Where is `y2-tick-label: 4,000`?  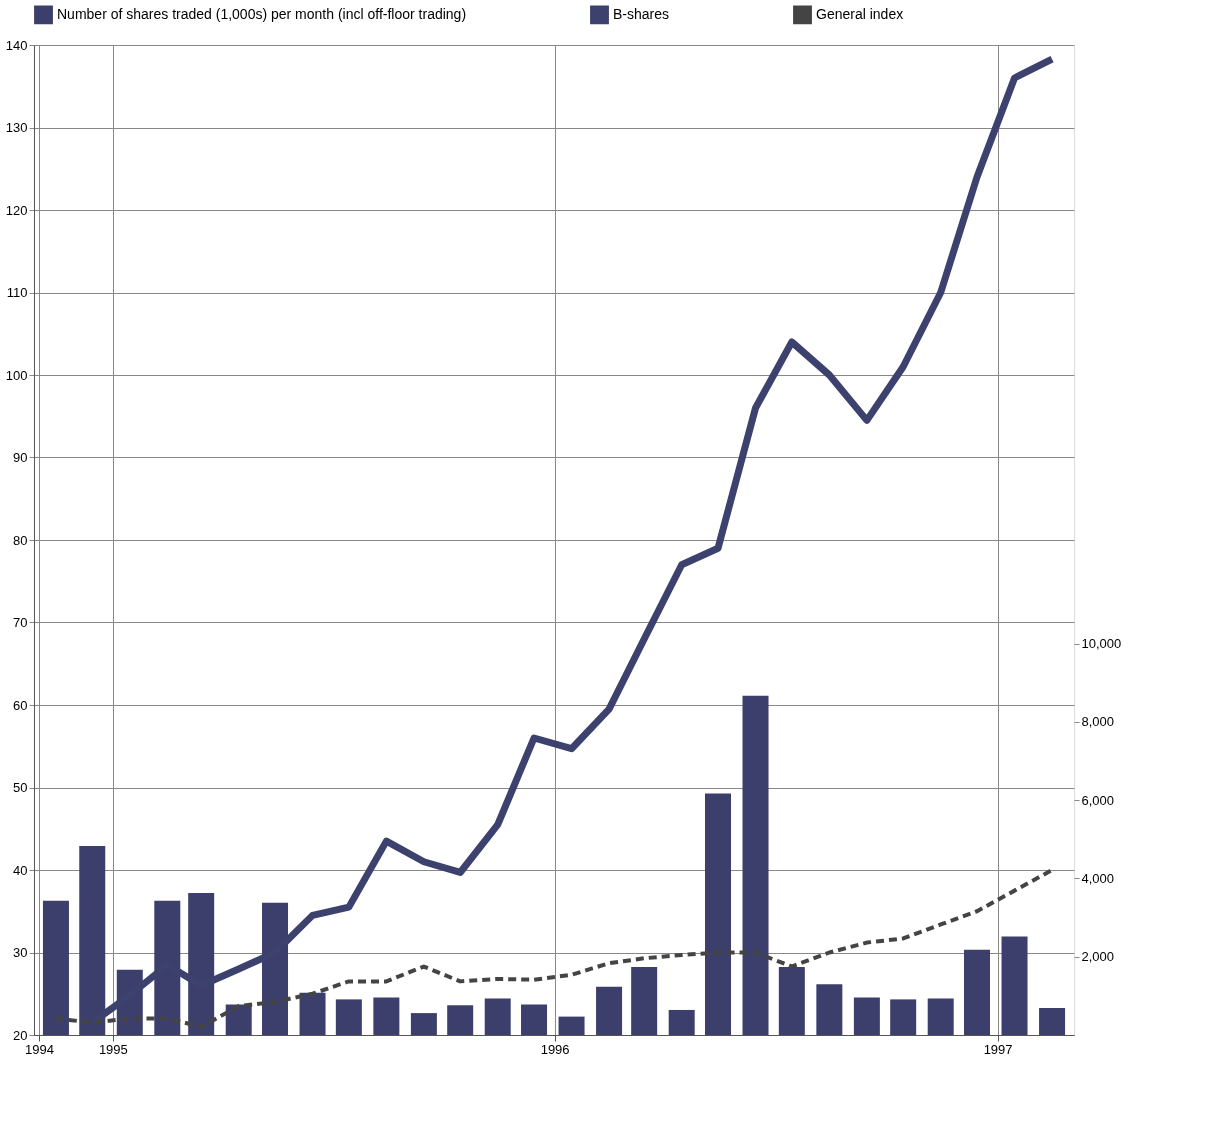
y2-tick-label: 4,000 is located at coordinates (1098, 878).